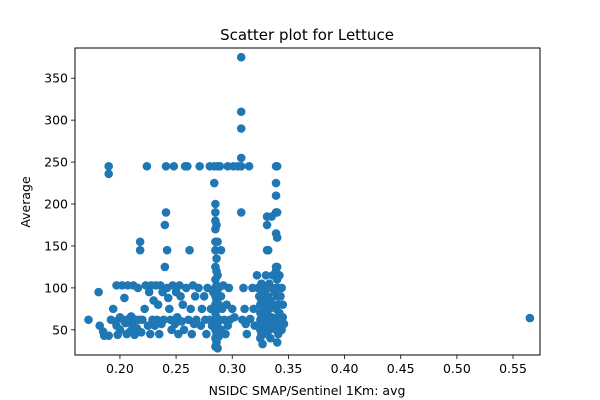 This screenshot has width=600, height=400. Describe the element at coordinates (56, 162) in the screenshot. I see `y-tick-label: 250` at that location.